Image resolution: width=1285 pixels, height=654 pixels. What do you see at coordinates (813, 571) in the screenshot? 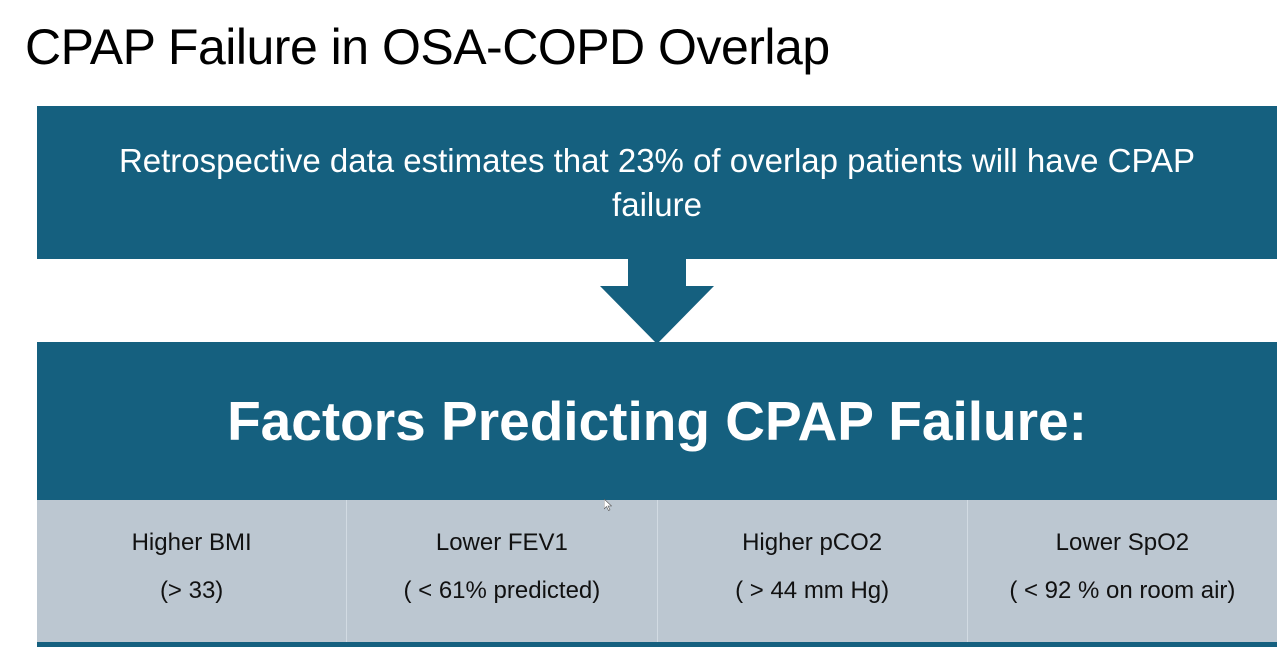
I see `factor-cell: Higher pCO2 ( > 44 mm Hg)` at bounding box center [813, 571].